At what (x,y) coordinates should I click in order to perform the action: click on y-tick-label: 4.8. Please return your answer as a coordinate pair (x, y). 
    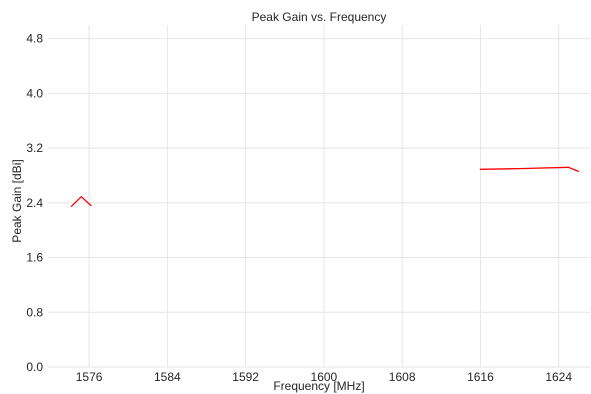
    Looking at the image, I should click on (34, 39).